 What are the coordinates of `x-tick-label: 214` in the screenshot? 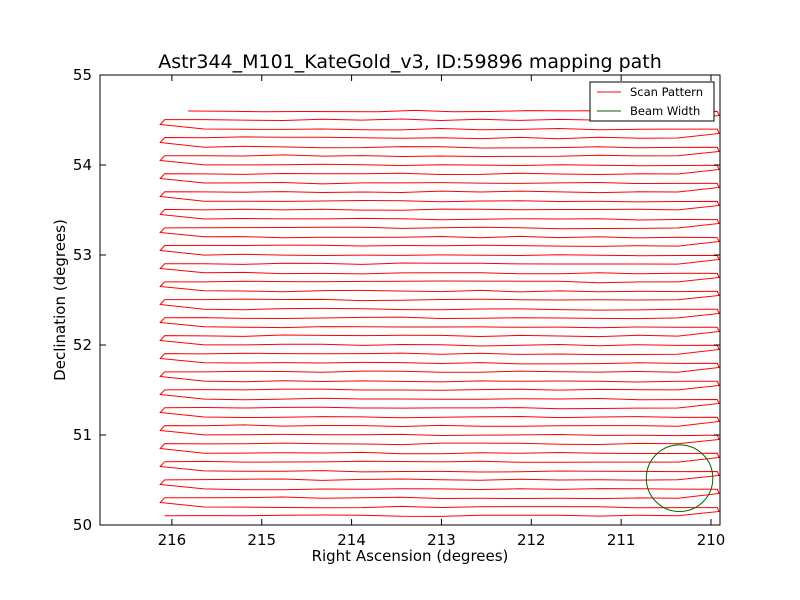 It's located at (351, 540).